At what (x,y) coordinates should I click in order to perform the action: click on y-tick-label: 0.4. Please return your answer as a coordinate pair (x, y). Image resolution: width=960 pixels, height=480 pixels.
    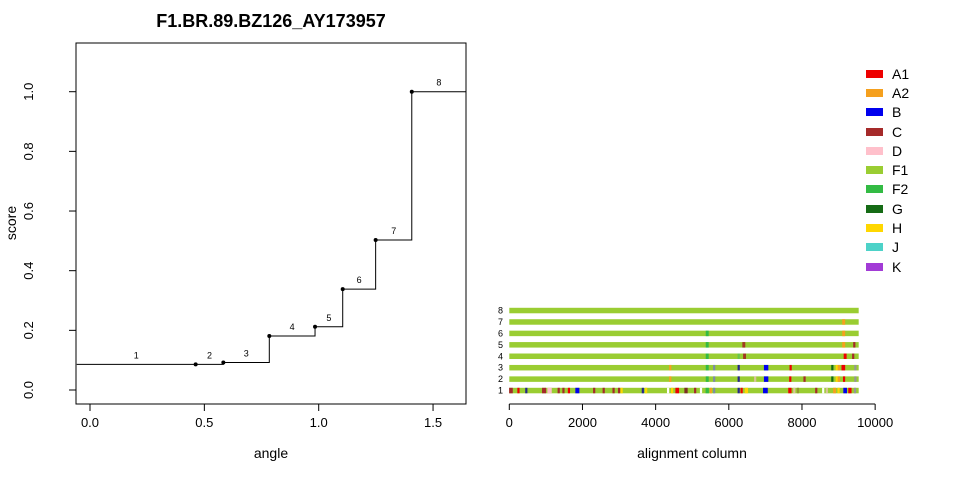
    Looking at the image, I should click on (28, 271).